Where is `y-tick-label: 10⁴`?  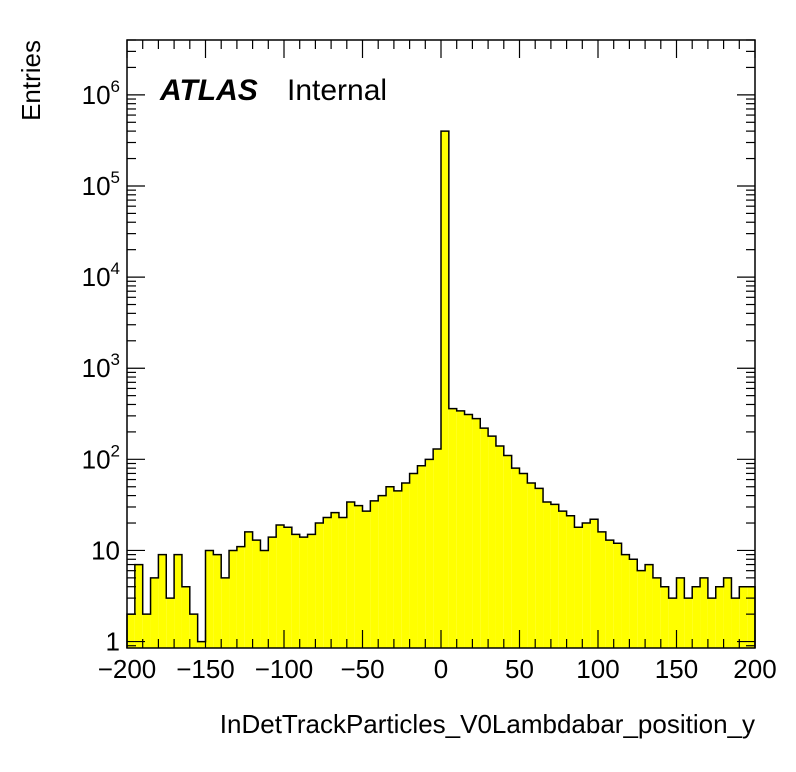 y-tick-label: 10⁴ is located at coordinates (101, 275).